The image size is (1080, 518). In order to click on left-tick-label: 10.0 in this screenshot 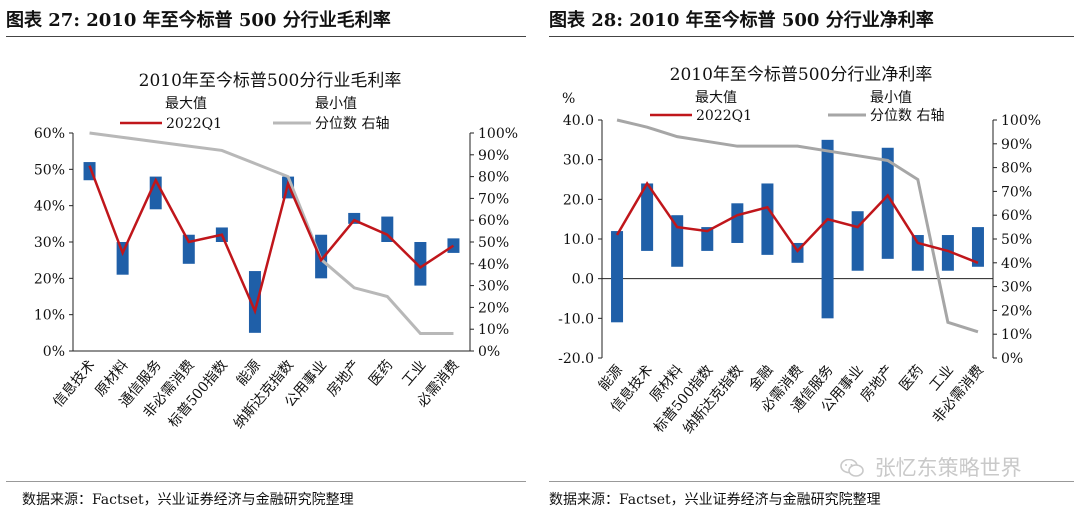, I will do `click(578, 240)`.